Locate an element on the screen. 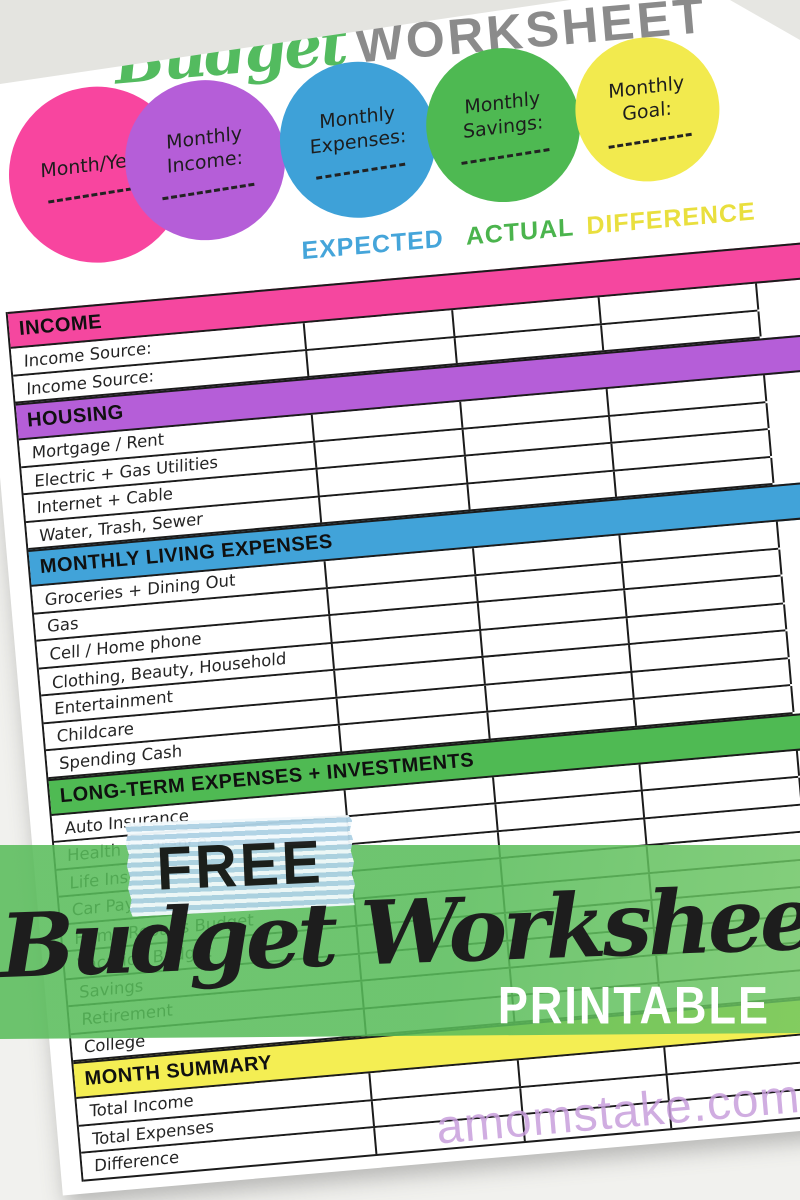 The image size is (800, 1200). circle-label: Monthly Income: is located at coordinates (204, 150).